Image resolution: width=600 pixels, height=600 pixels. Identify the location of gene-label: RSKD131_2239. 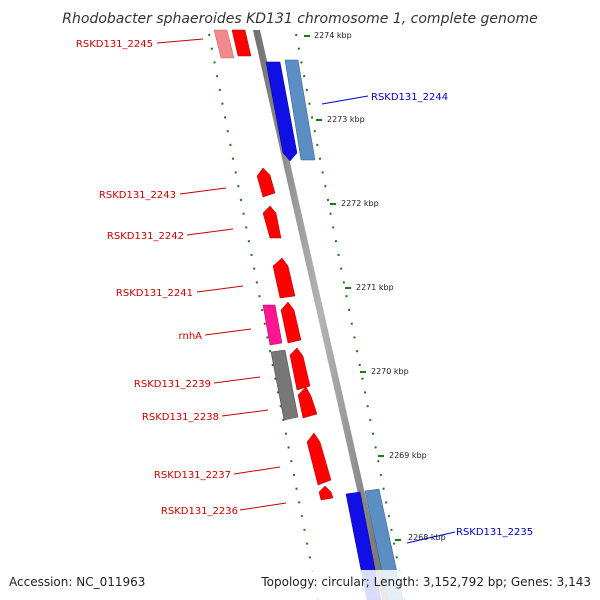
(172, 384).